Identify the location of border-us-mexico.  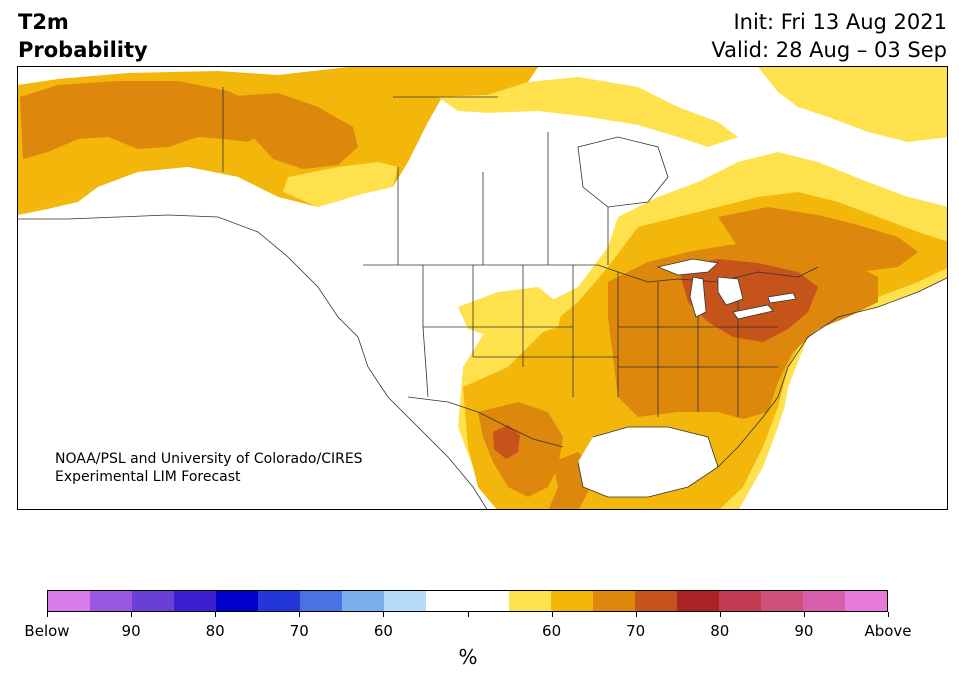
(485, 422).